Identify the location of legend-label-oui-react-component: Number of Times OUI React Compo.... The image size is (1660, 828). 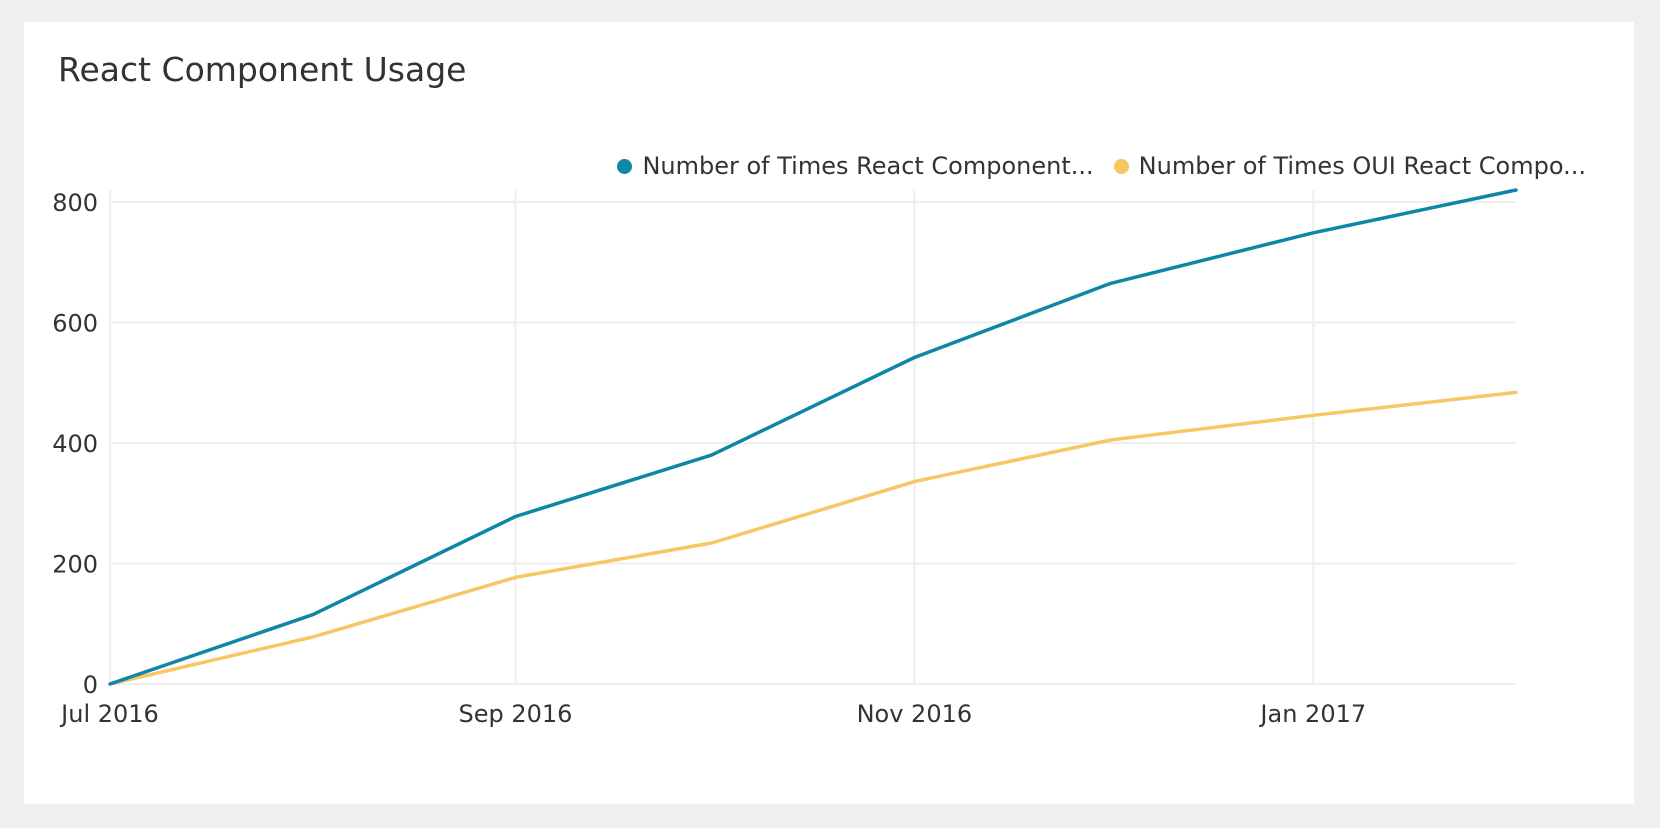
(1362, 166).